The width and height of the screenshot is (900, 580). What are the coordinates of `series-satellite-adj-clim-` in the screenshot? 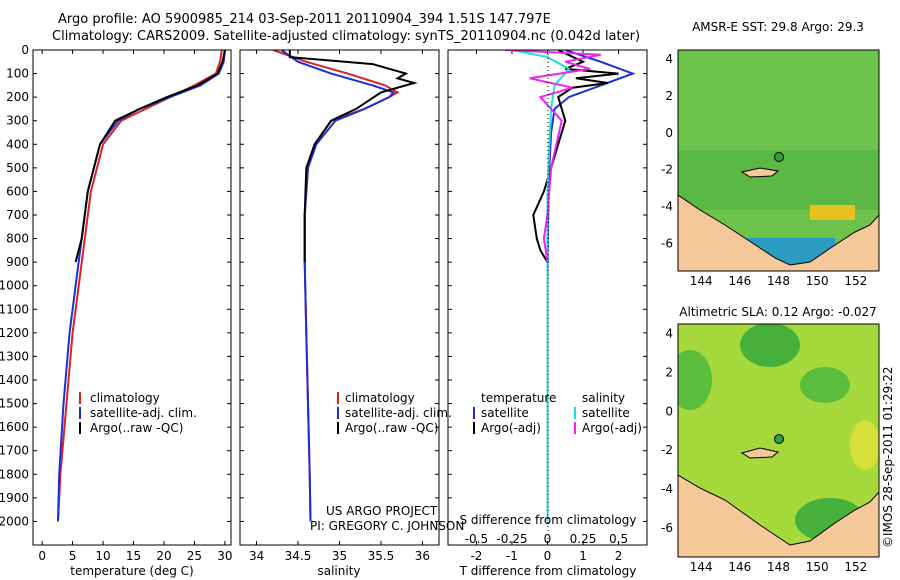 It's located at (338, 286).